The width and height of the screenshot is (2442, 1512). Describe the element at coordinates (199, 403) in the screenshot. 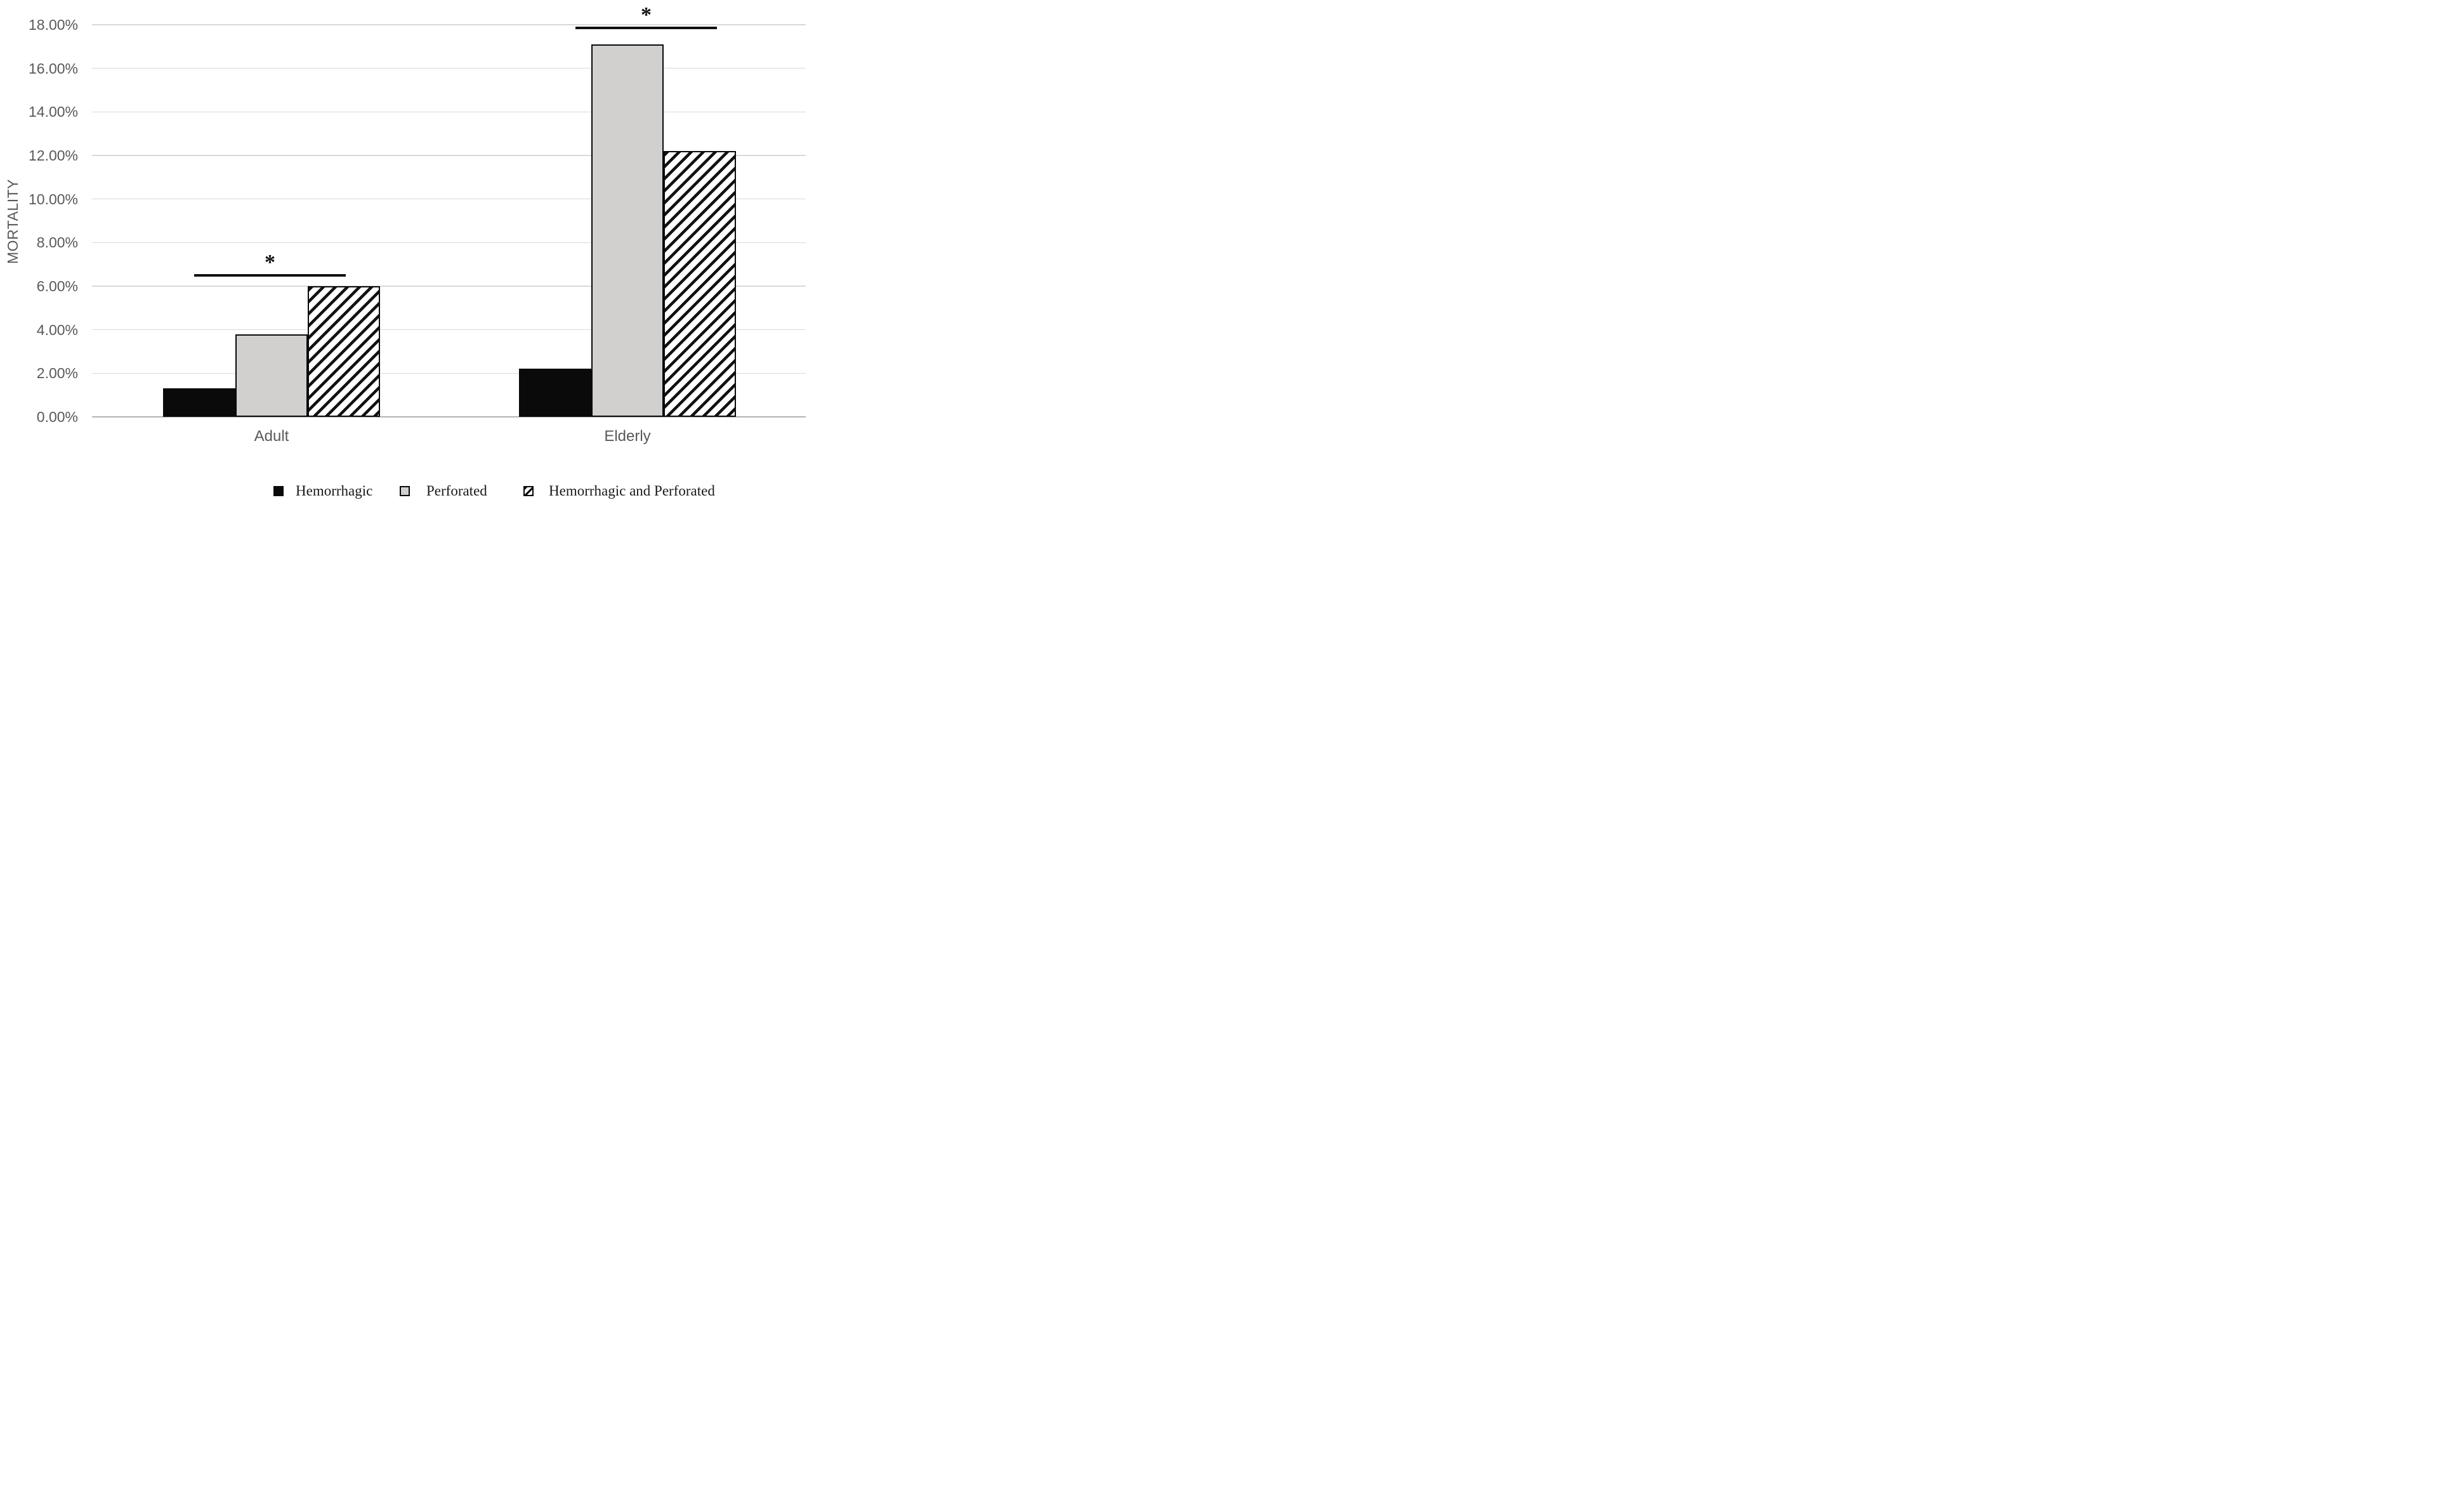

I see `bar-adult-hemorrhagic` at that location.